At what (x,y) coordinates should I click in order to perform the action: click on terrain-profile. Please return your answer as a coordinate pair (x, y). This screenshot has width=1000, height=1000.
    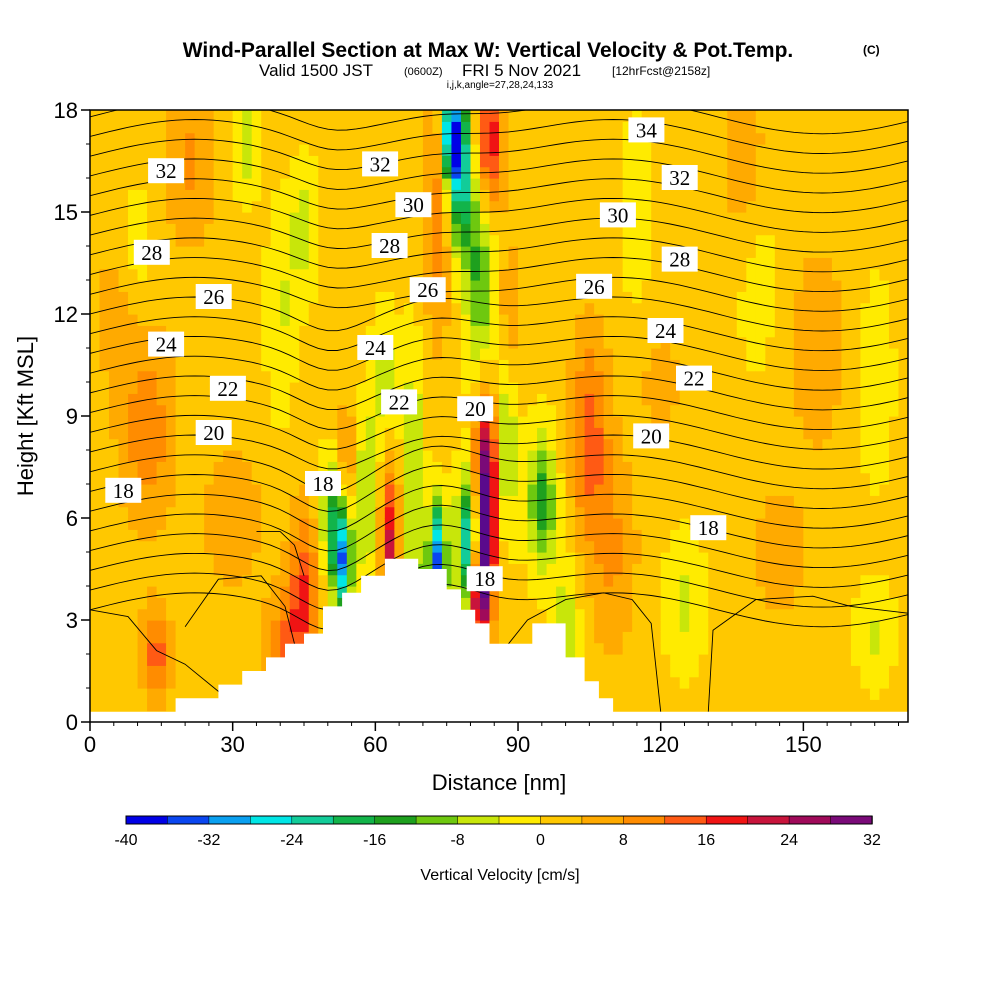
    Looking at the image, I should click on (499, 640).